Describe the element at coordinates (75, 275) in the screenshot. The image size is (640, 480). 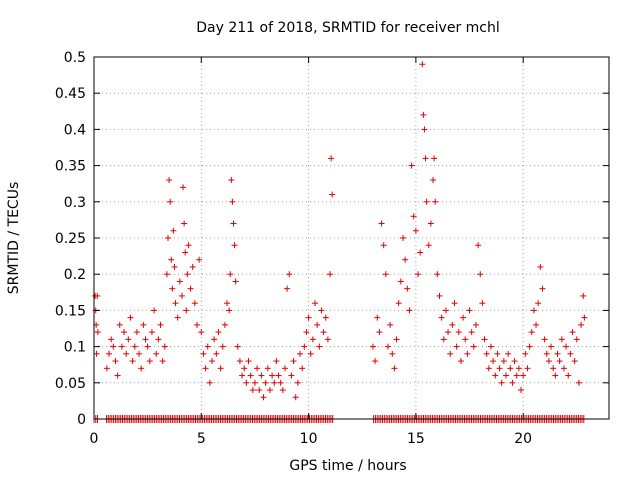
I see `y-tick-label: 0.2` at that location.